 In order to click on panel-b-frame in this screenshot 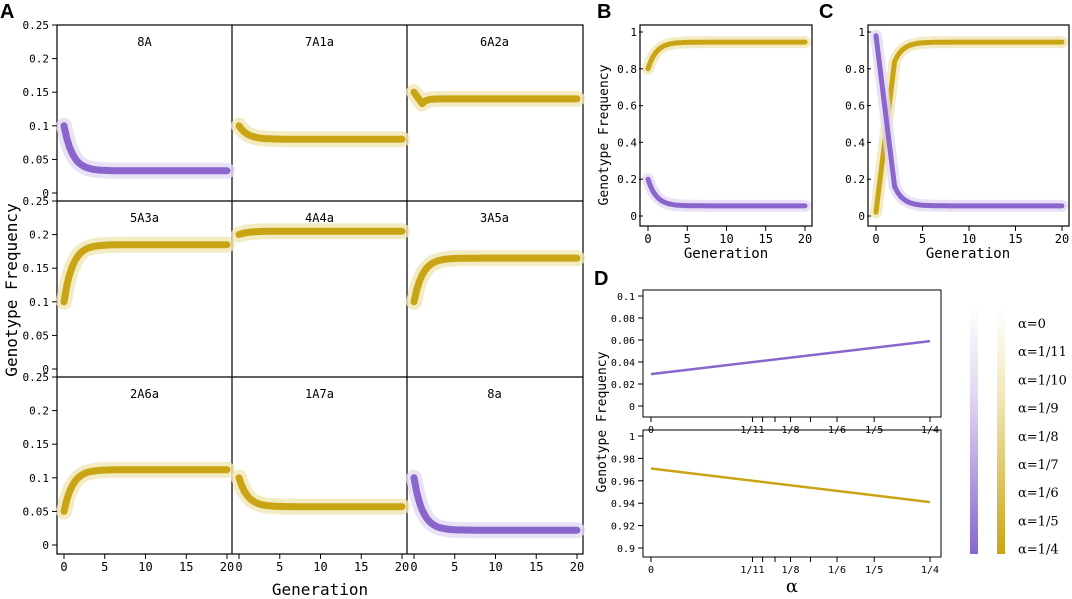, I will do `click(726, 125)`.